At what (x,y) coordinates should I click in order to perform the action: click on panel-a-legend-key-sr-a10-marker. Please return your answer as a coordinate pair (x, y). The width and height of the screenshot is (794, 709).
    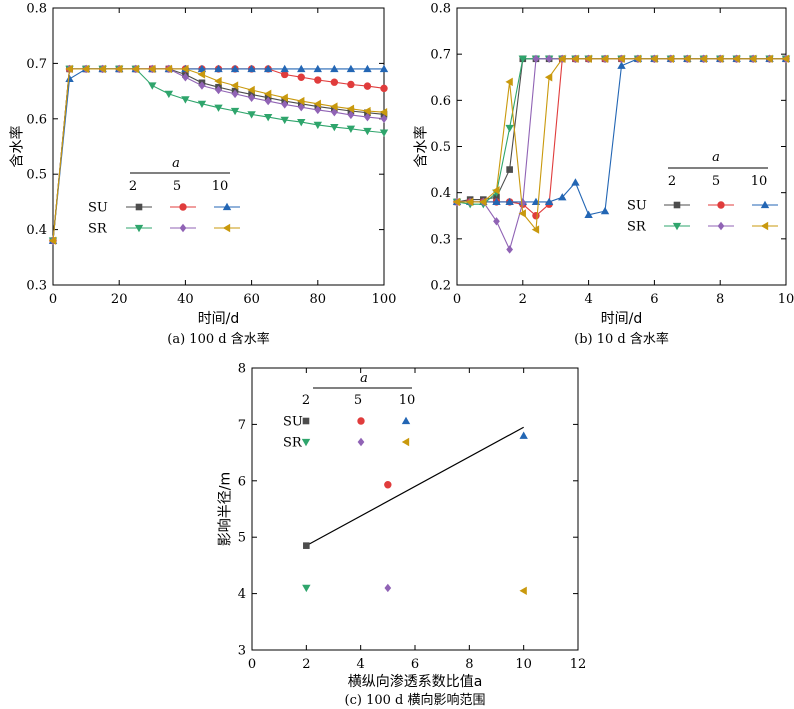
    Looking at the image, I should click on (226, 228).